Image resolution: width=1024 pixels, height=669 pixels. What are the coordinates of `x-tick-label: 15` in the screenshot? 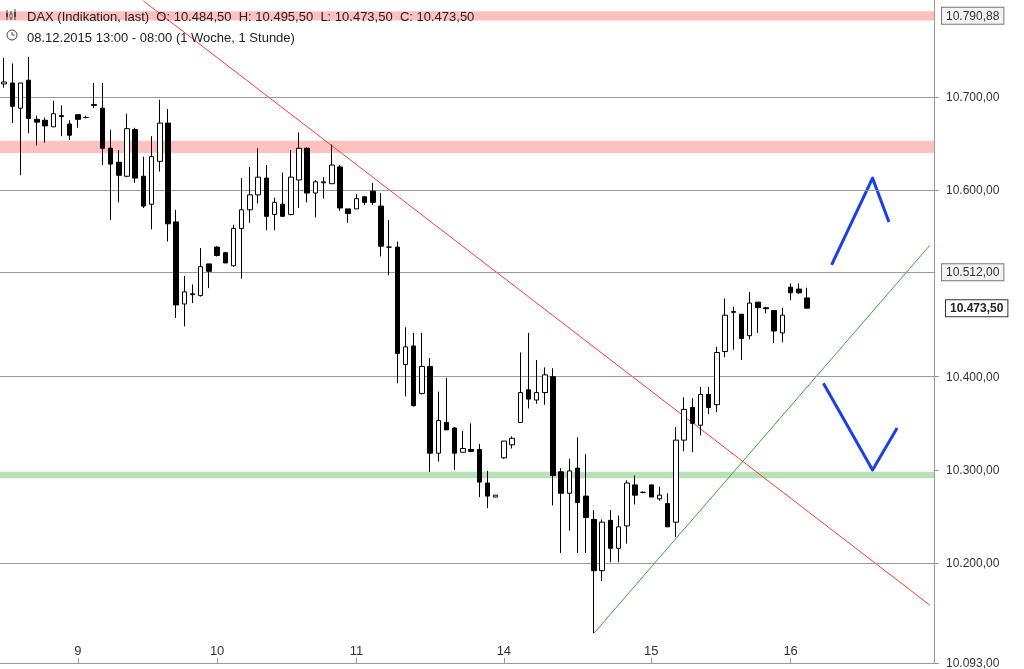 It's located at (651, 650).